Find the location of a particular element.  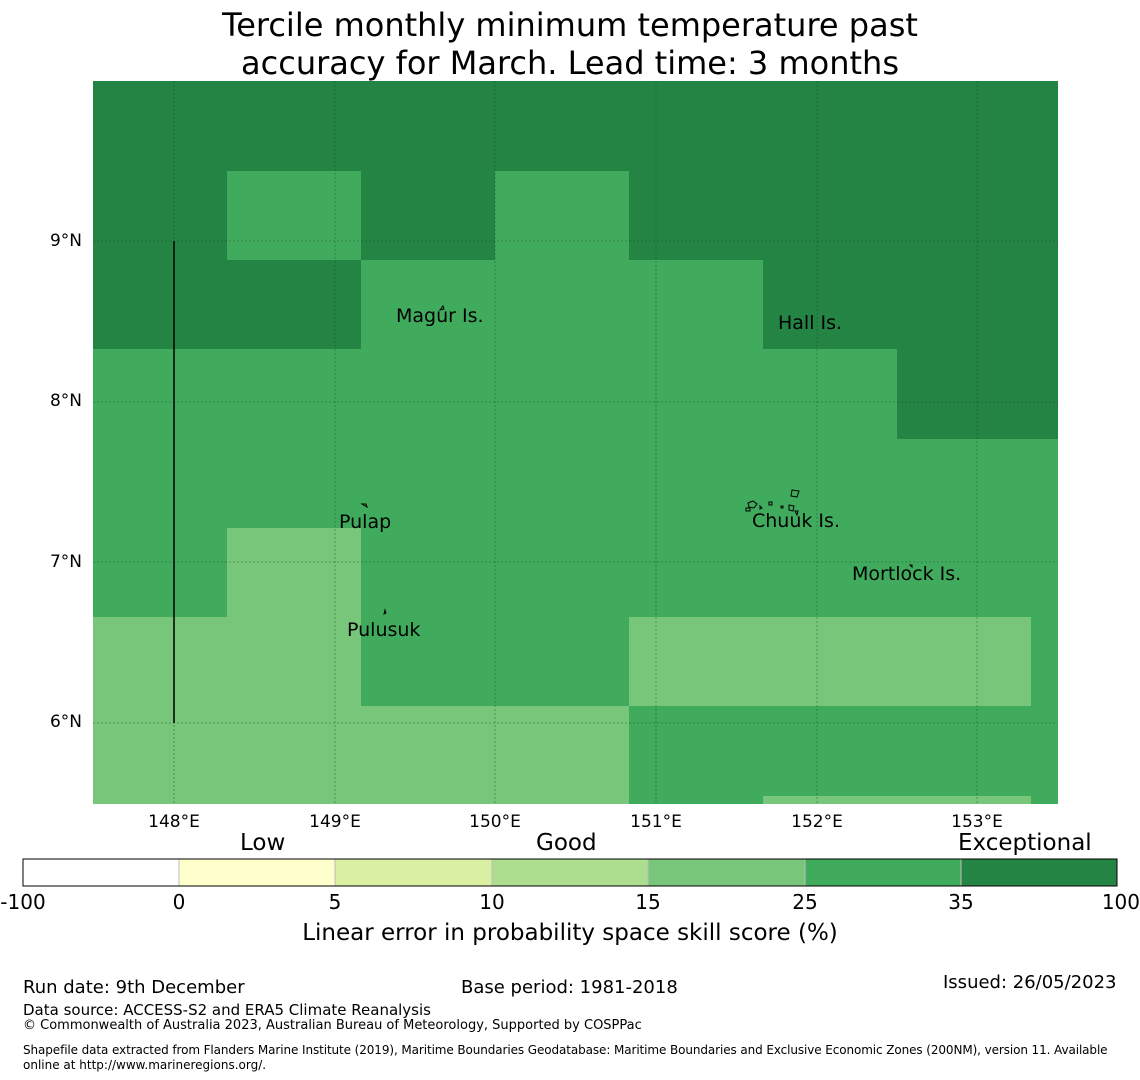

colorbar-tick-label: 0 is located at coordinates (179, 902).